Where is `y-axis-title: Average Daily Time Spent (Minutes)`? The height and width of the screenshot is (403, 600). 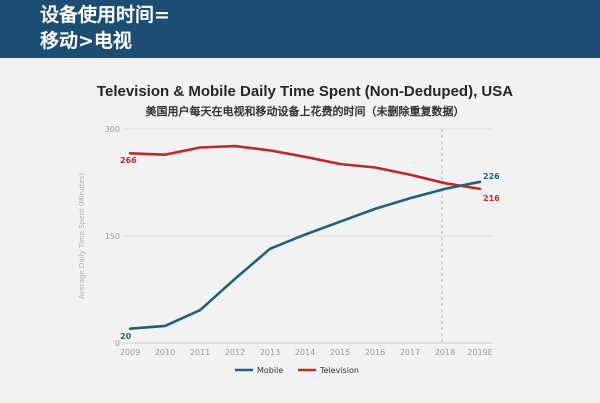 y-axis-title: Average Daily Time Spent (Minutes) is located at coordinates (82, 236).